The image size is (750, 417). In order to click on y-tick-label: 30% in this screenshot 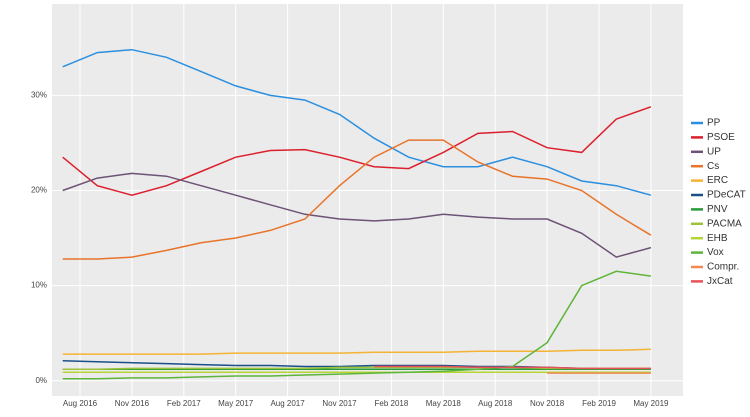, I will do `click(39, 94)`.